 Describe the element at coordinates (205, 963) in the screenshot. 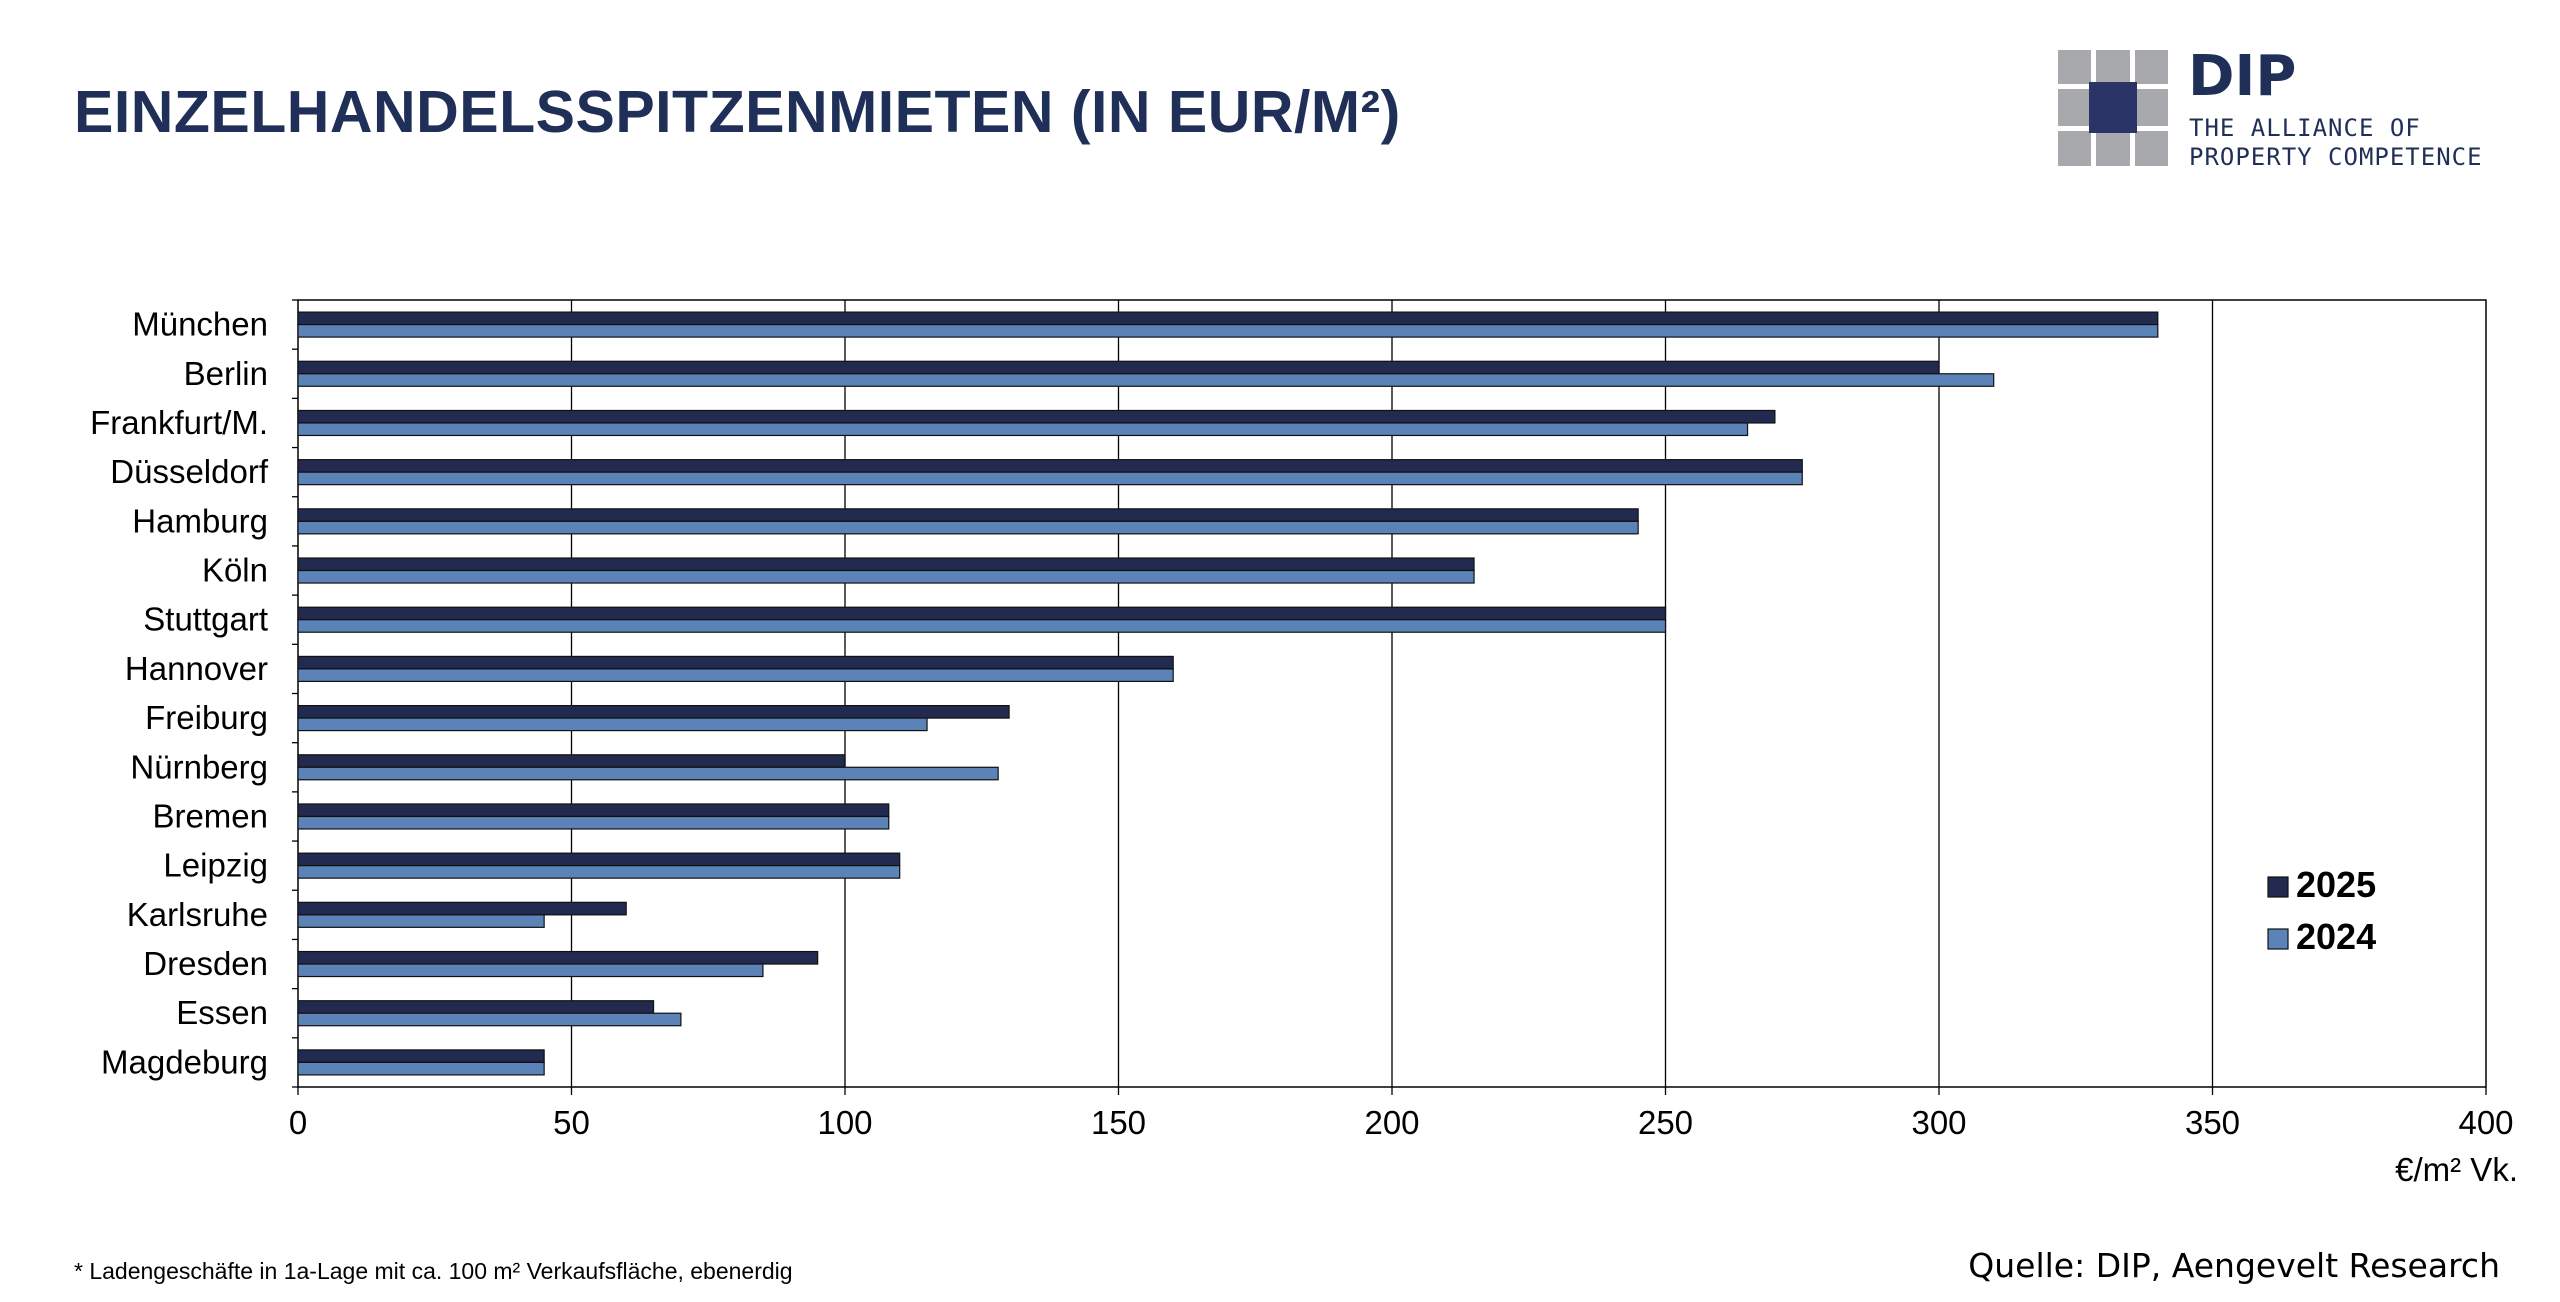

I see `category-label: Dresden` at that location.